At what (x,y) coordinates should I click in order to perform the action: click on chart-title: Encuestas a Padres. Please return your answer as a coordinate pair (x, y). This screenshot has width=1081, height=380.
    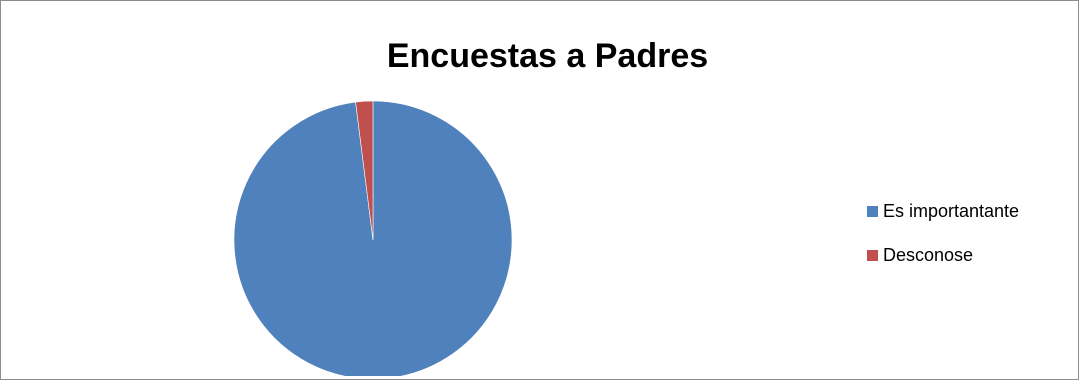
    Looking at the image, I should click on (547, 56).